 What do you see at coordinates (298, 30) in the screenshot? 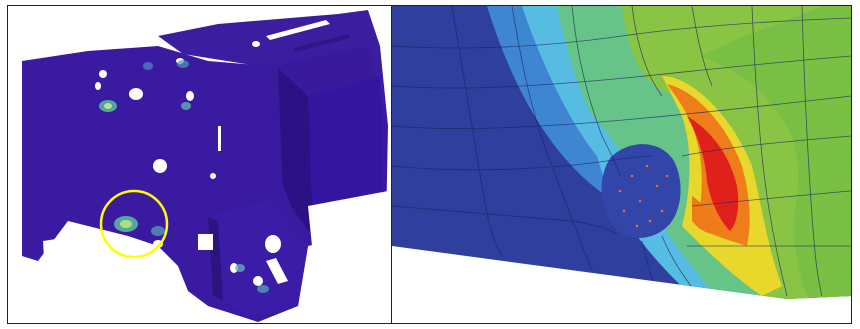
I see `model-top-slot` at bounding box center [298, 30].